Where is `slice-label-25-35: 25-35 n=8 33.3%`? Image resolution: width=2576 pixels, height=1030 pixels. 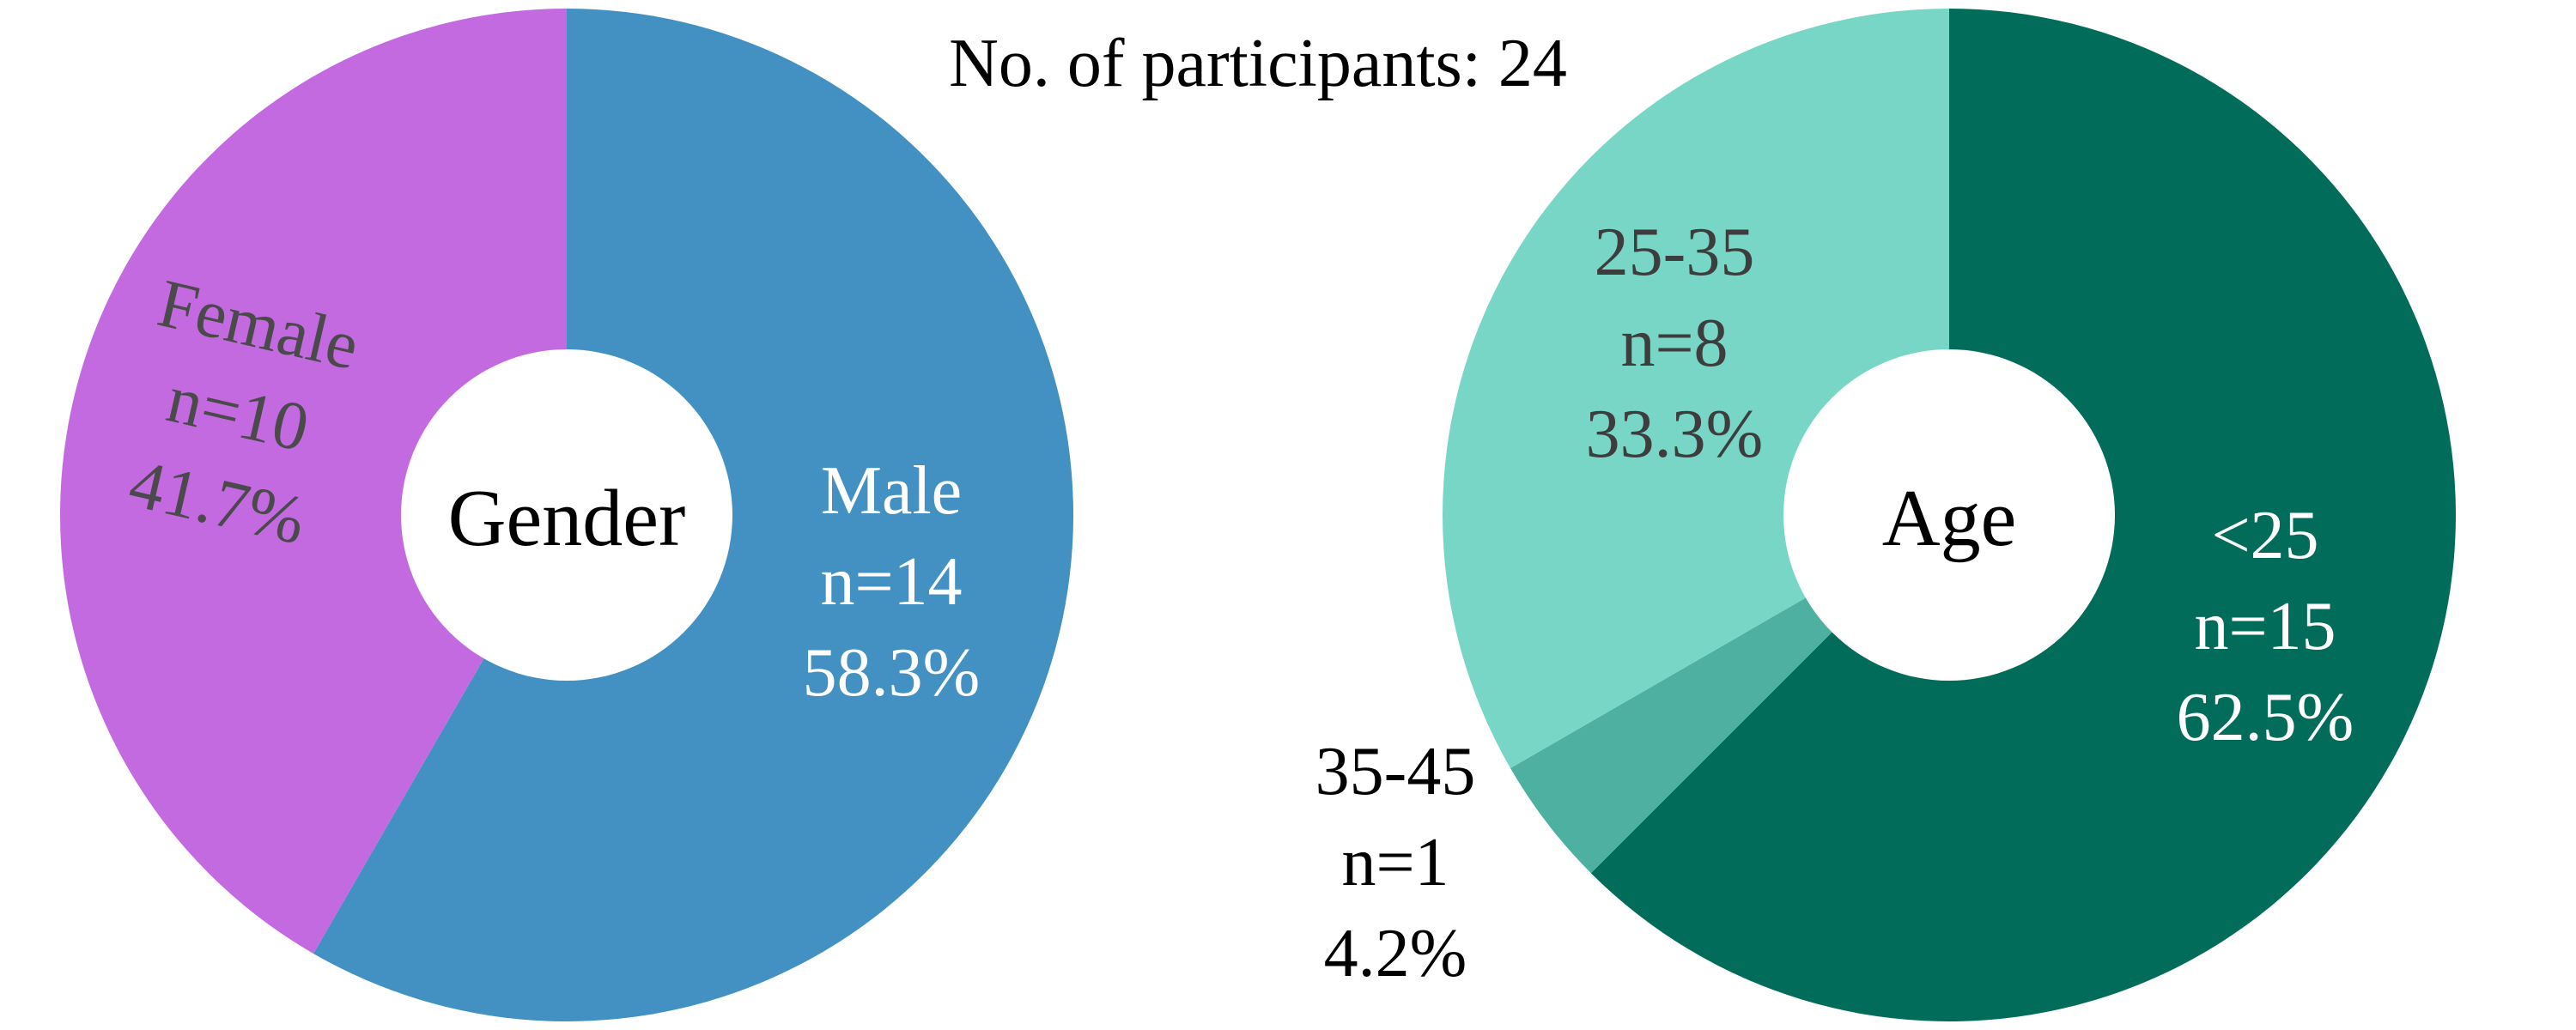
slice-label-25-35: 25-35 n=8 33.3% is located at coordinates (1675, 343).